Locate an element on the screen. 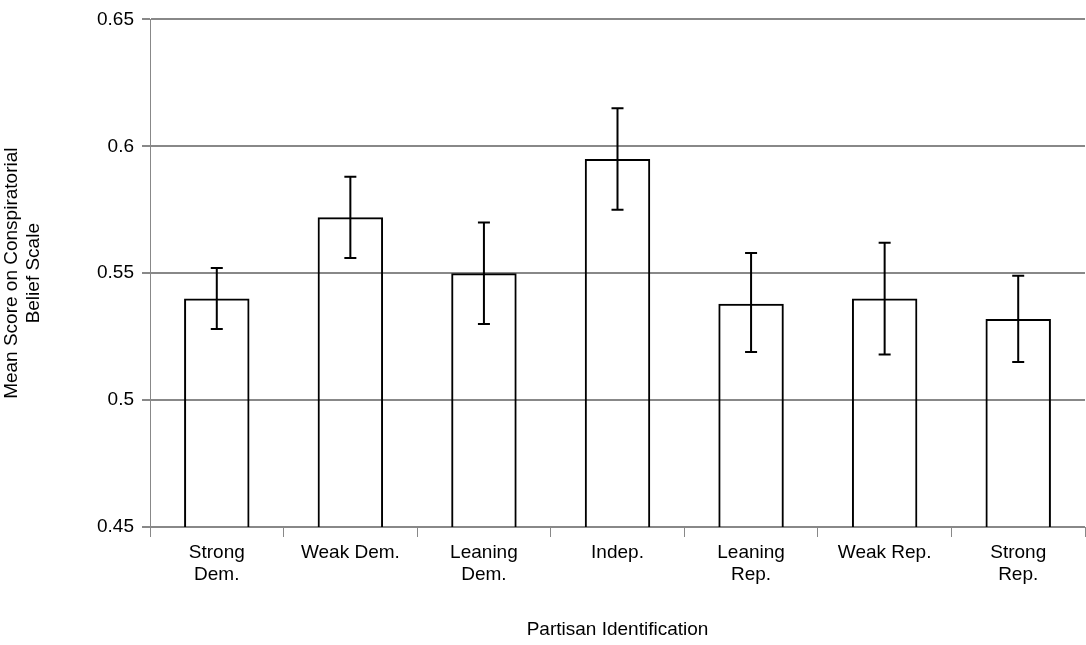  x-axis-title: Partisan Identification is located at coordinates (617, 628).